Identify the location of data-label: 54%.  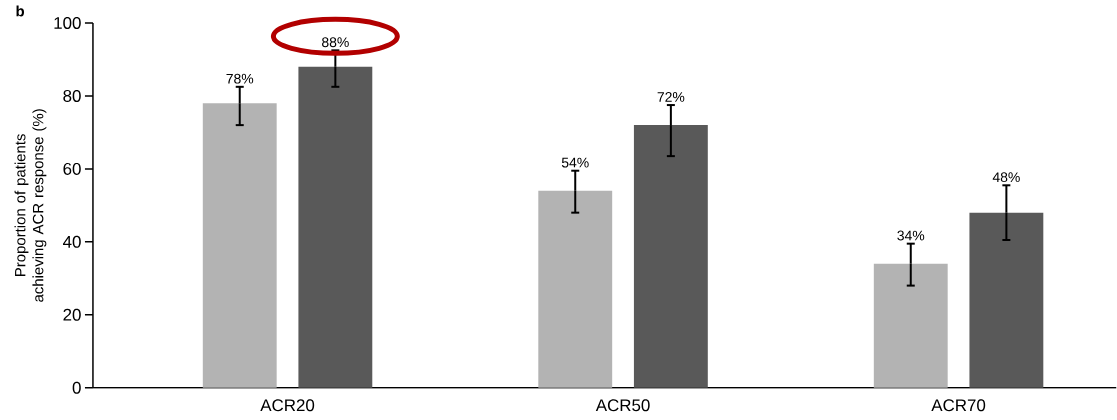
(575, 162).